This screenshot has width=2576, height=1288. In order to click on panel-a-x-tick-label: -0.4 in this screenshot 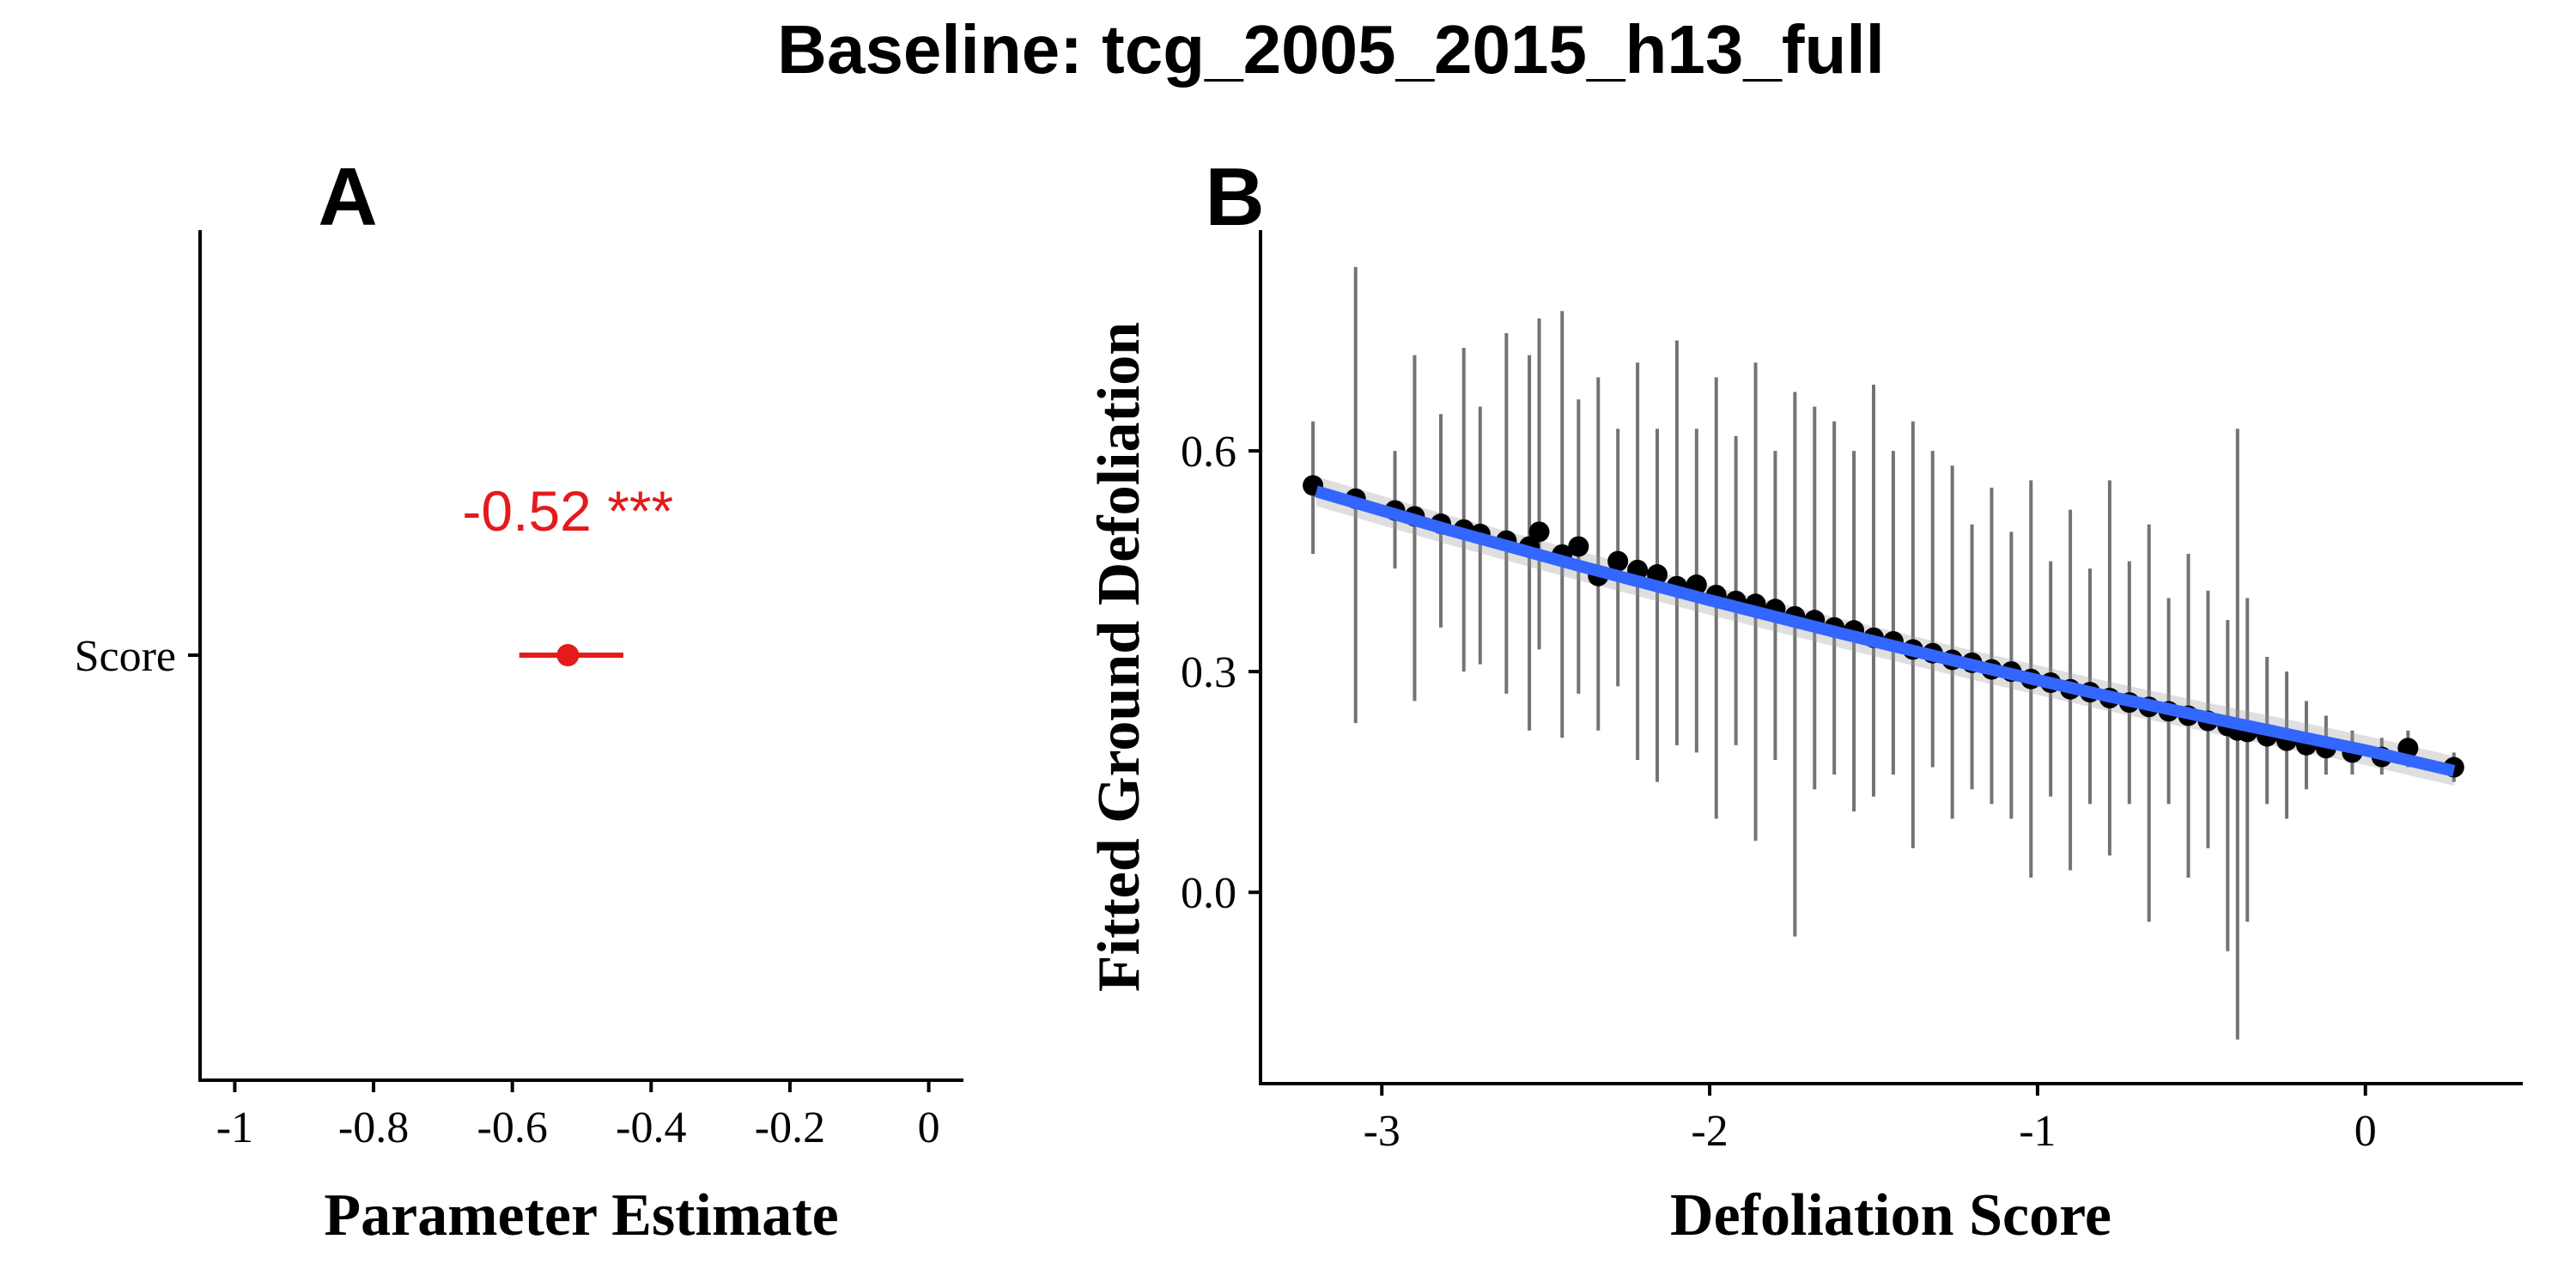, I will do `click(651, 1127)`.